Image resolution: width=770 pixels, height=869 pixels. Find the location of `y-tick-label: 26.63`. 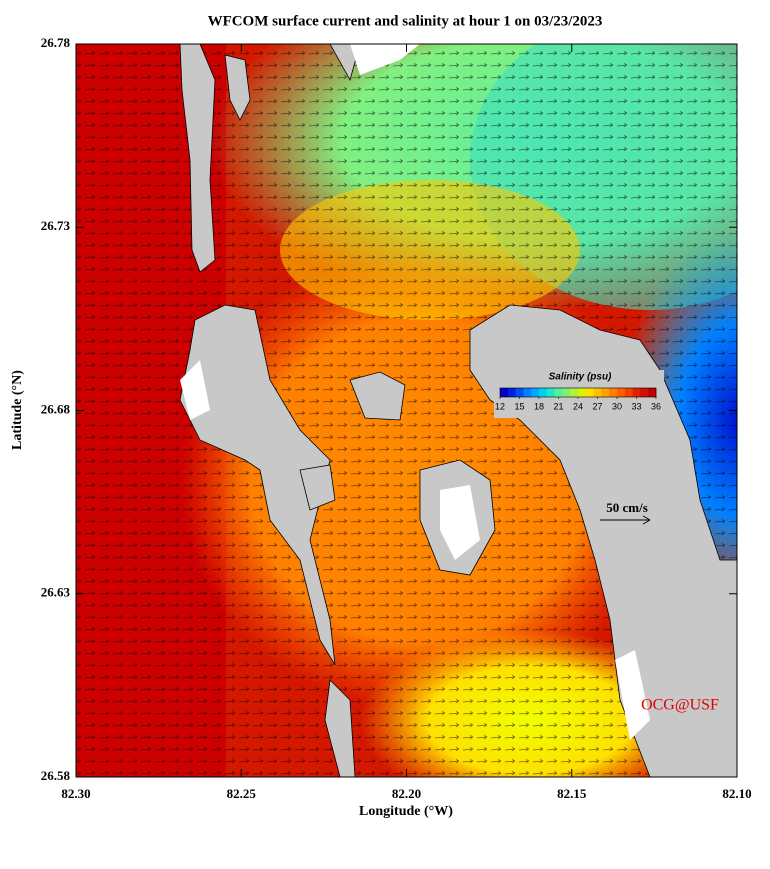

y-tick-label: 26.63 is located at coordinates (56, 592).